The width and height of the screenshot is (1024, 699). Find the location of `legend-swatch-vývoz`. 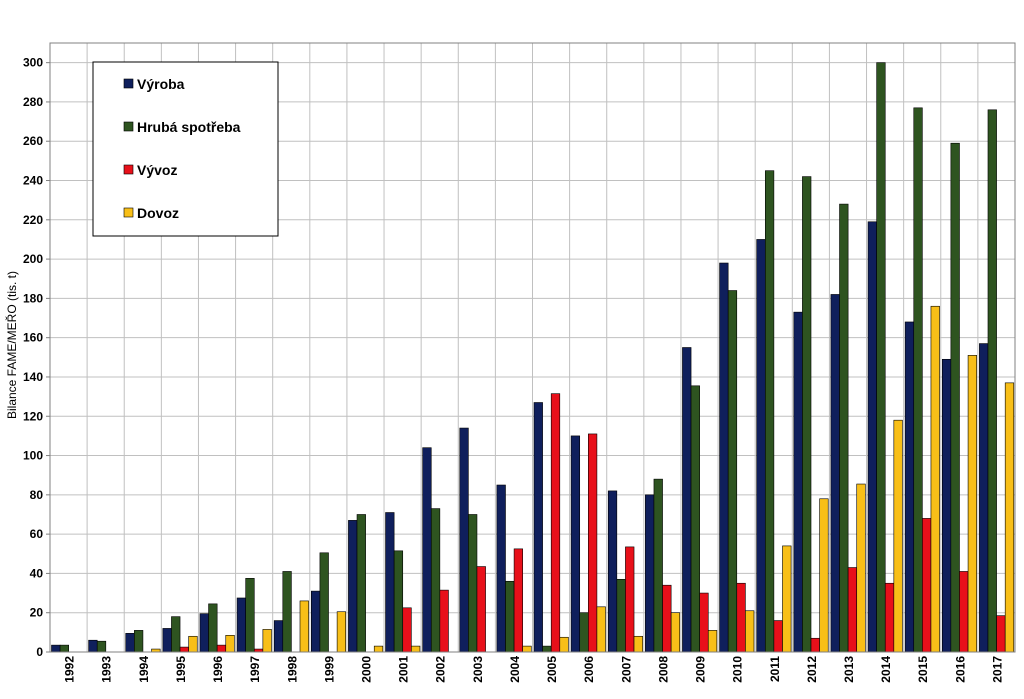

legend-swatch-vývoz is located at coordinates (128, 169).